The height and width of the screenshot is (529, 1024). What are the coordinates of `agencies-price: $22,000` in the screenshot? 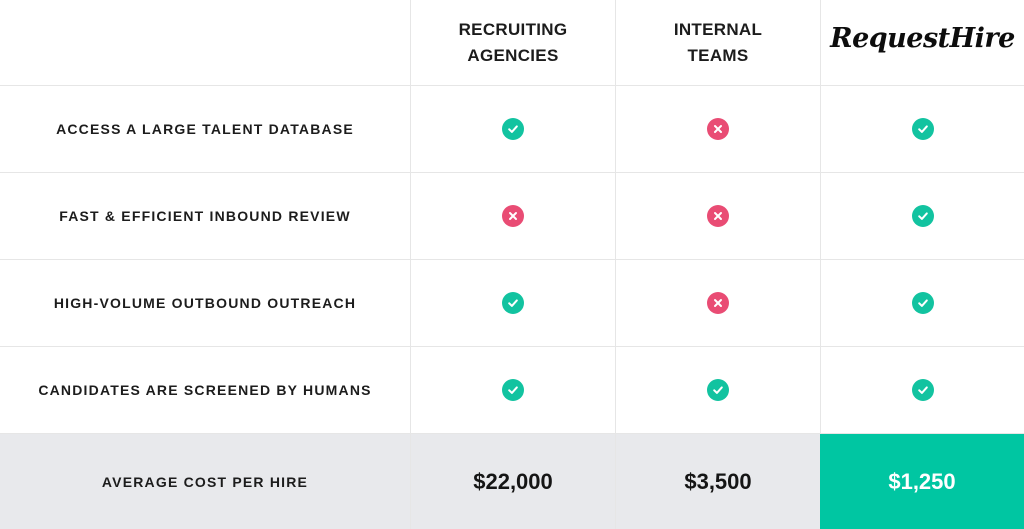 It's located at (513, 481).